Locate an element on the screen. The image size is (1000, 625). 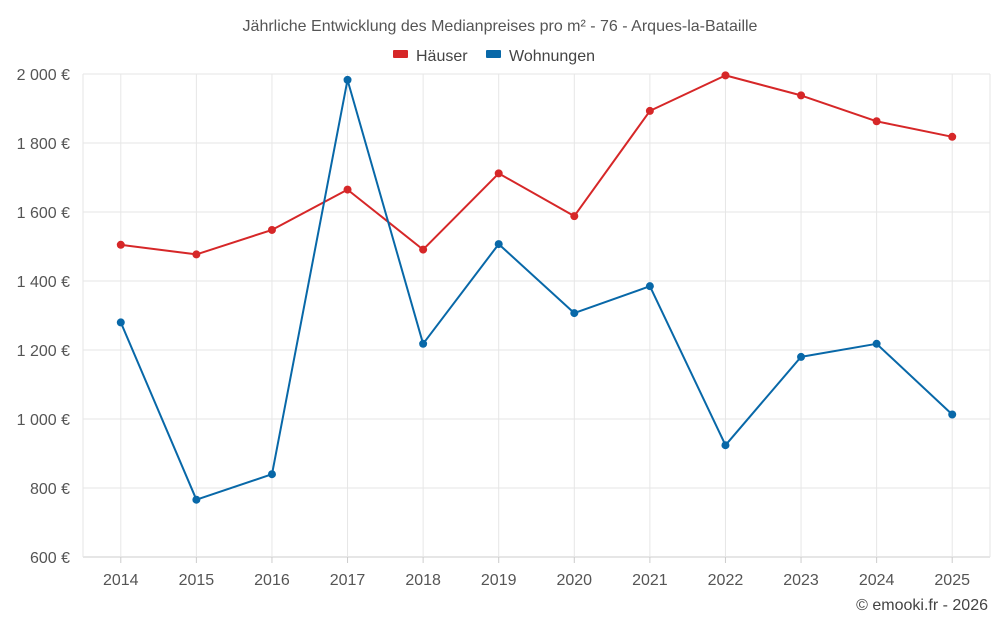
legend: Häuser Wohnungen is located at coordinates (494, 56).